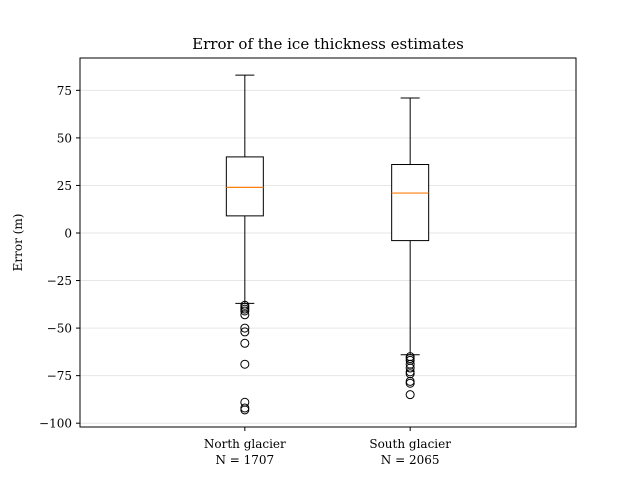 The width and height of the screenshot is (640, 484). I want to click on y-tick-label: −50, so click(59, 329).